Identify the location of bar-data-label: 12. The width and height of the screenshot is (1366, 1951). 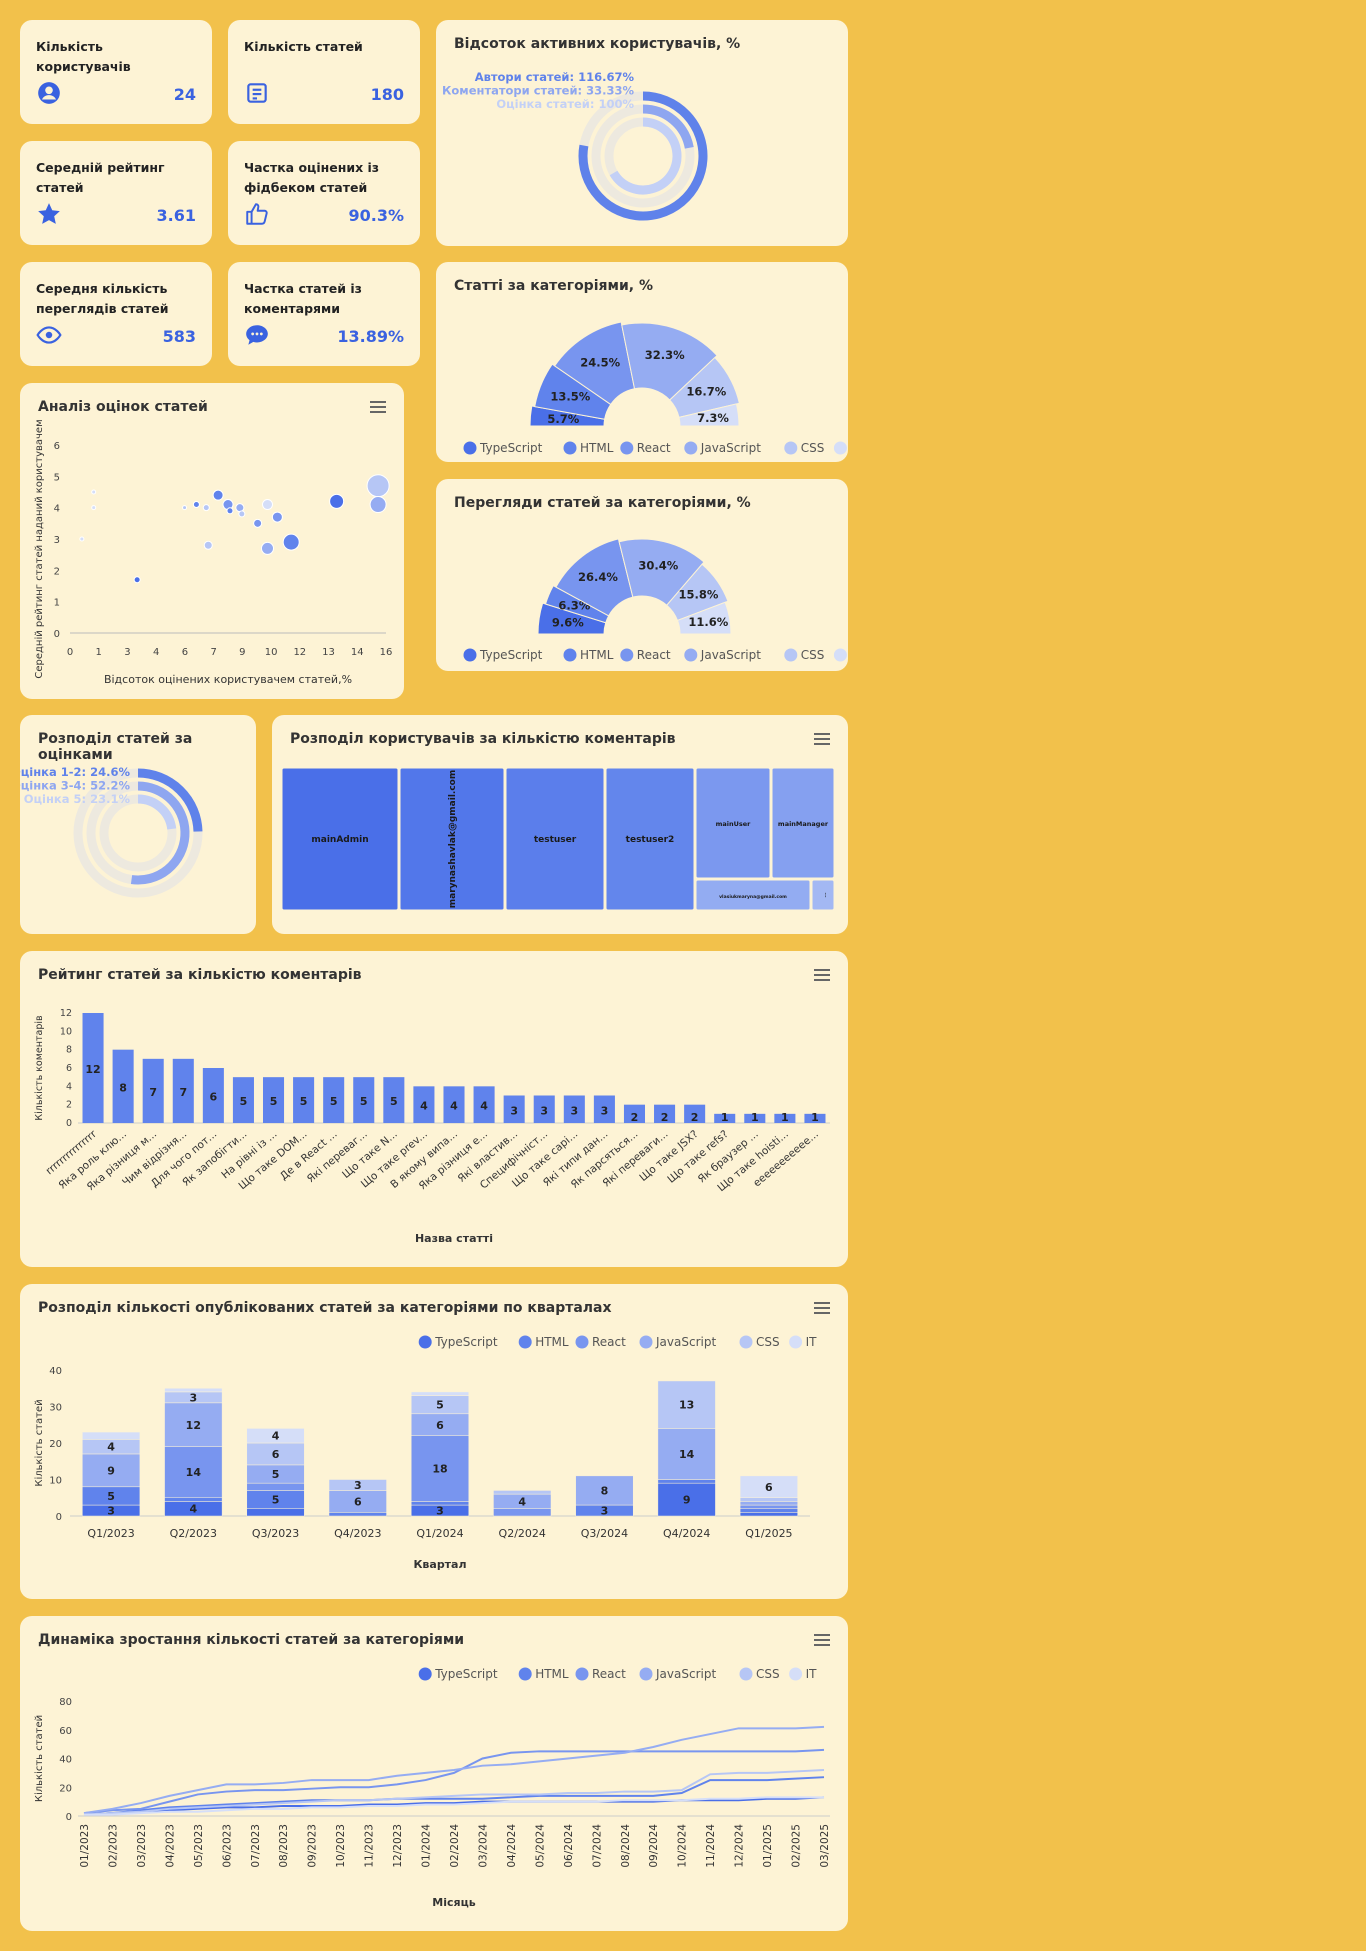
(193, 1425).